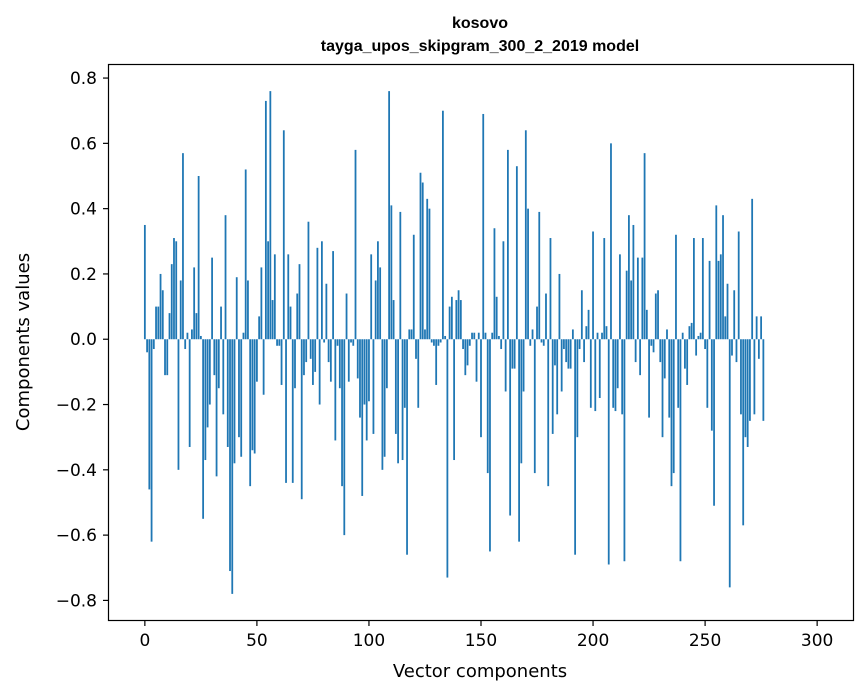  Describe the element at coordinates (144, 641) in the screenshot. I see `x-tick-label: 0` at that location.